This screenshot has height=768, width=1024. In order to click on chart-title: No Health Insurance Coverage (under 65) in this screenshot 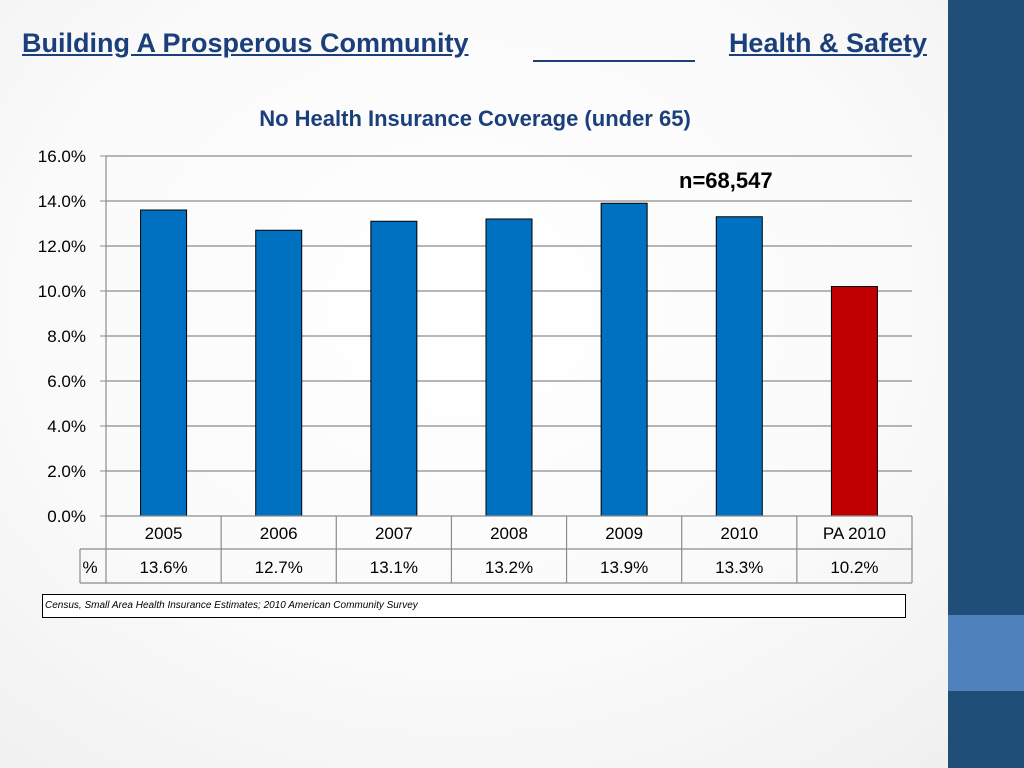, I will do `click(475, 118)`.